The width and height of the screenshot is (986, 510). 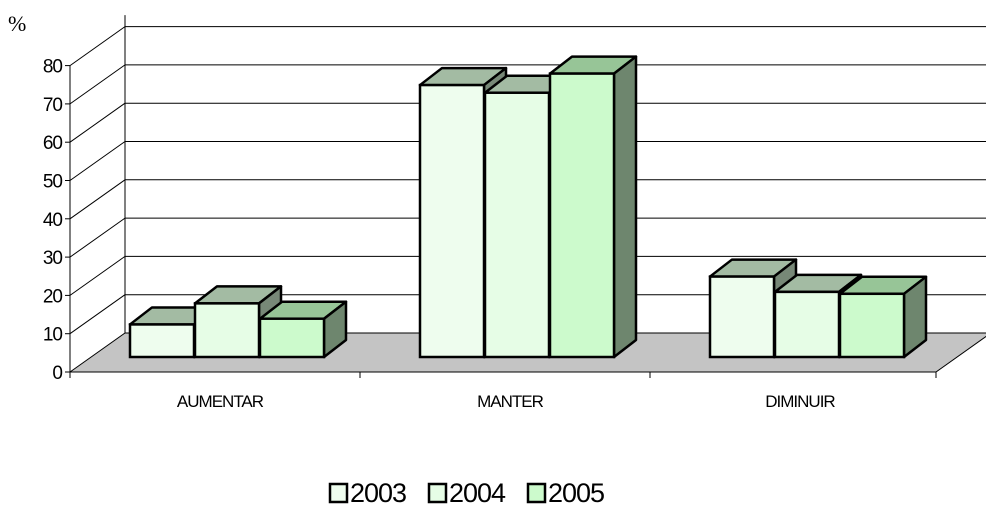 What do you see at coordinates (625, 207) in the screenshot?
I see `bar-side` at bounding box center [625, 207].